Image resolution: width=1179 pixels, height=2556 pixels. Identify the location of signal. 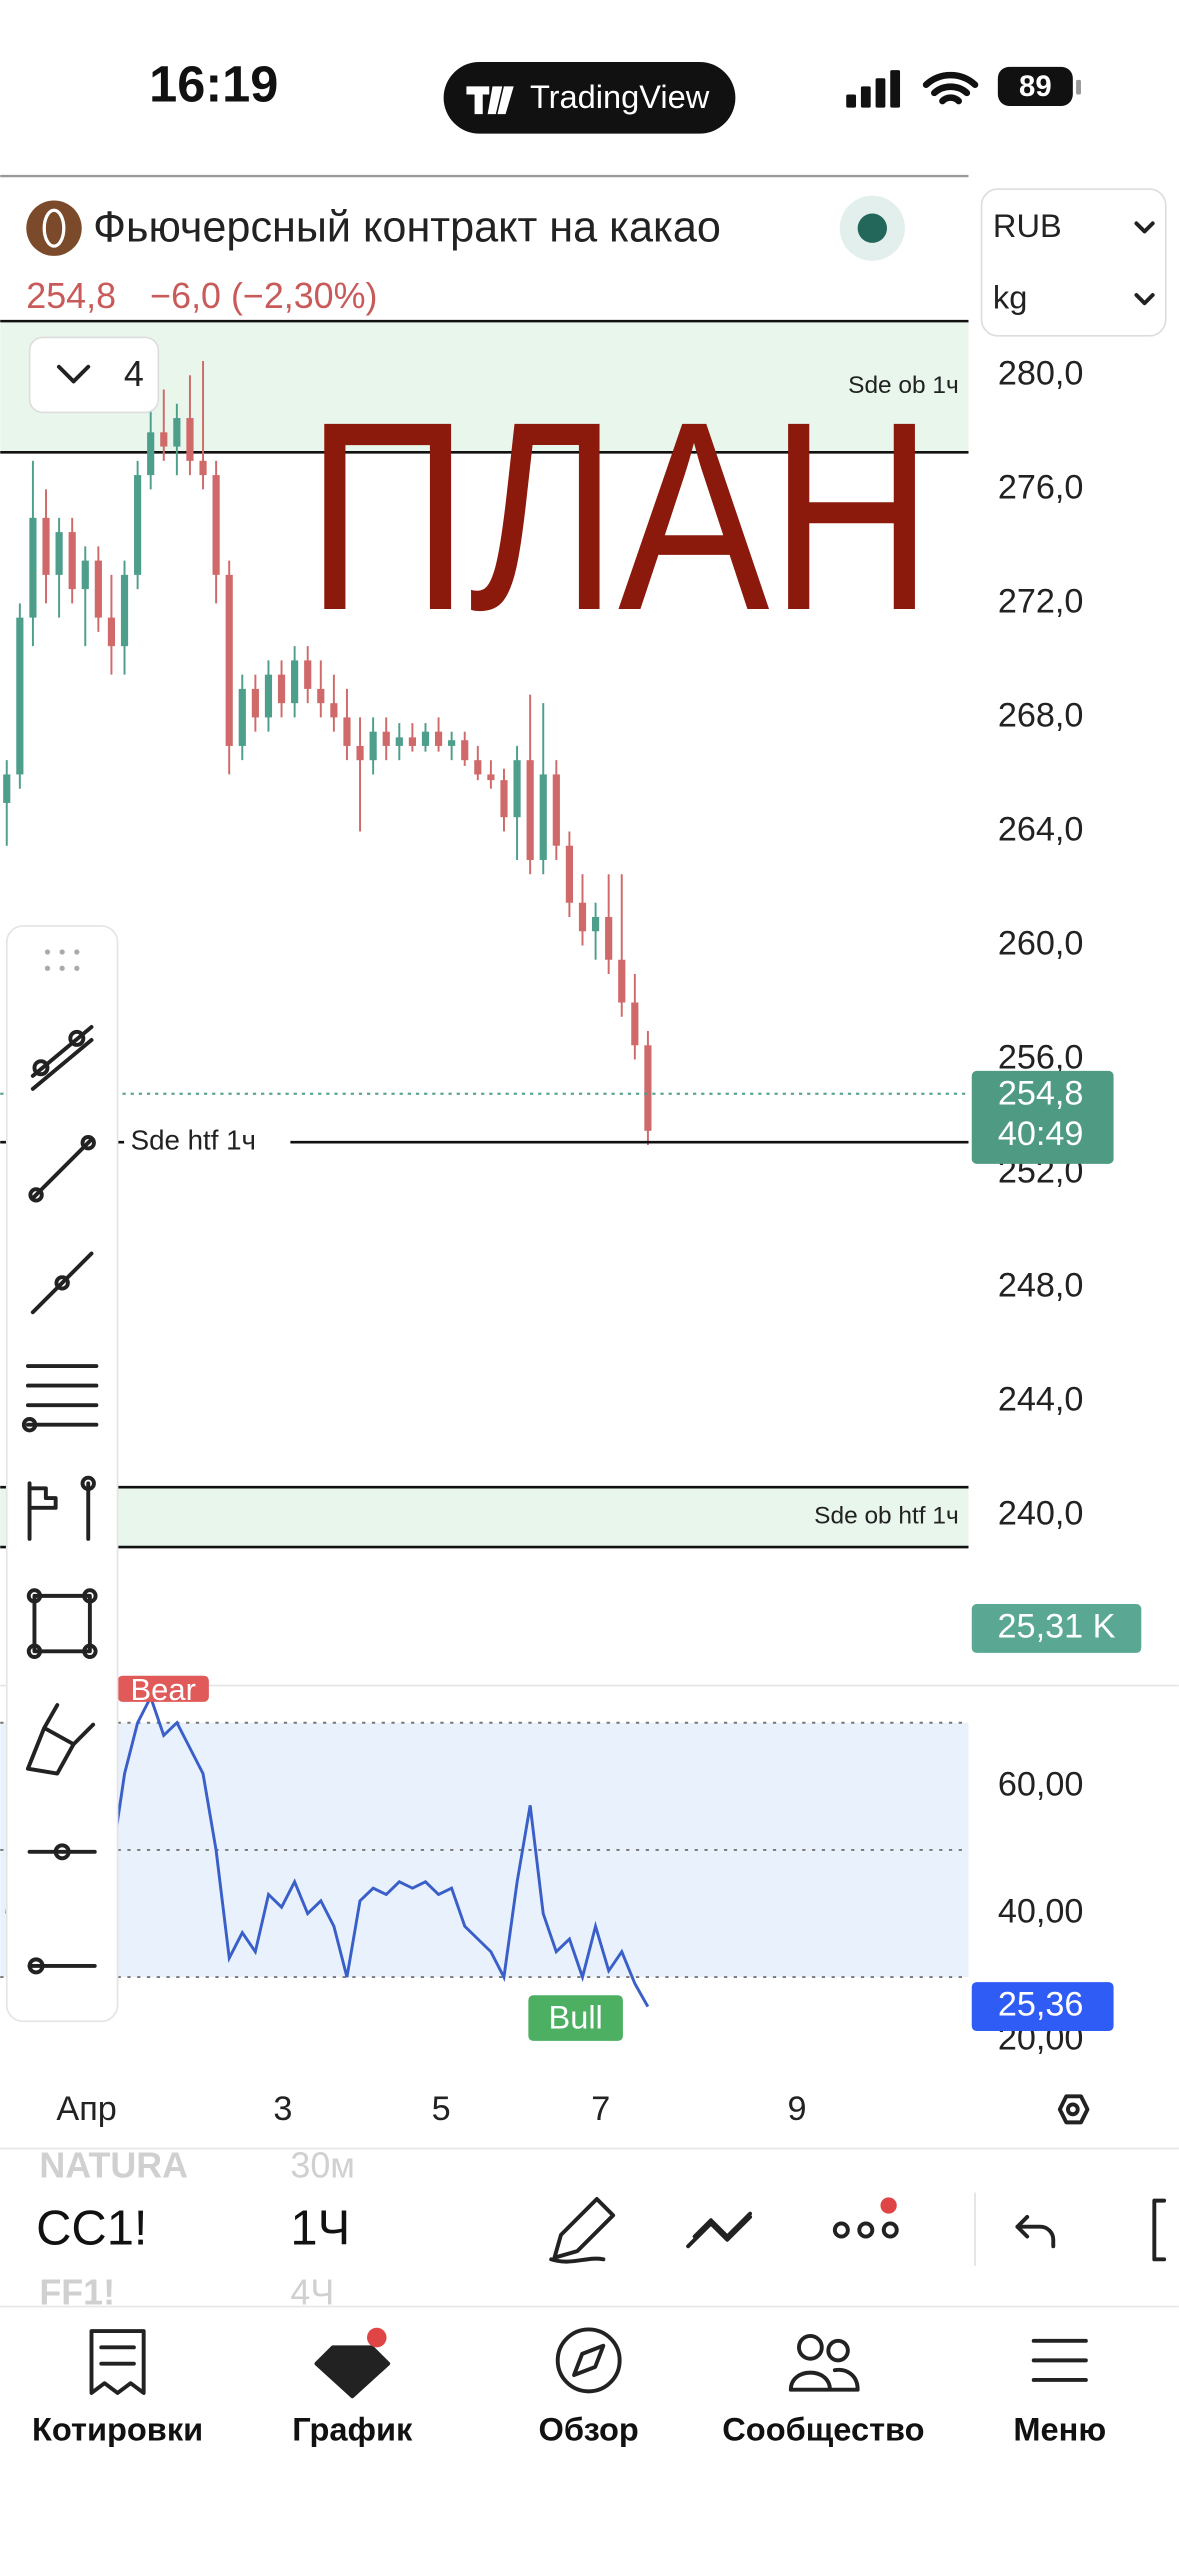
(873, 89).